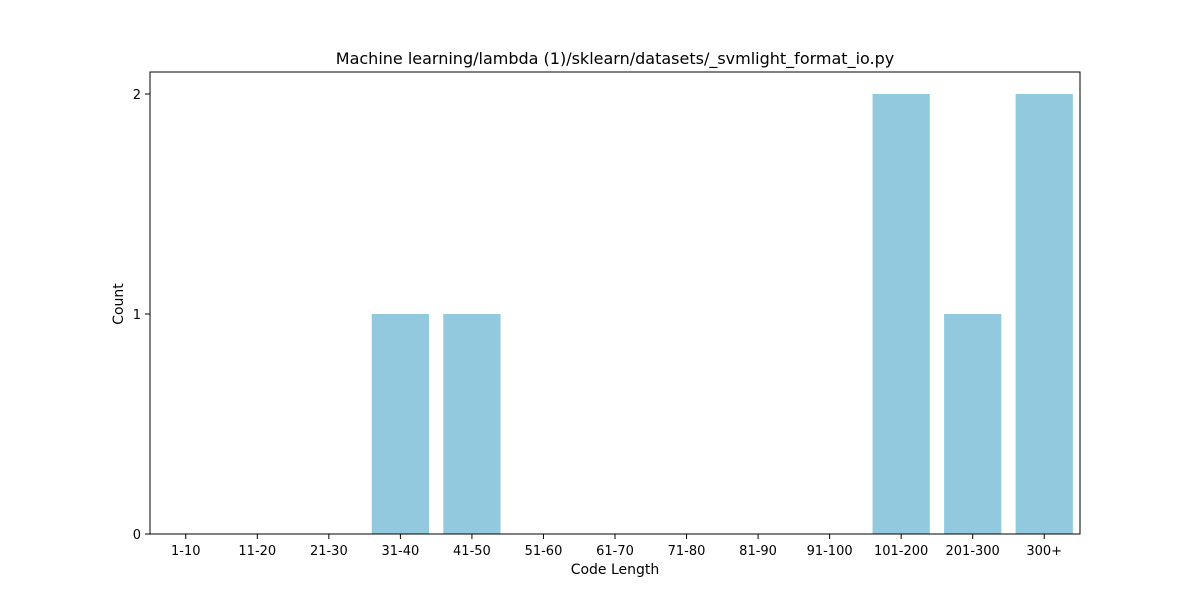 The width and height of the screenshot is (1200, 600). Describe the element at coordinates (544, 551) in the screenshot. I see `x-tick-label: 51-60` at that location.